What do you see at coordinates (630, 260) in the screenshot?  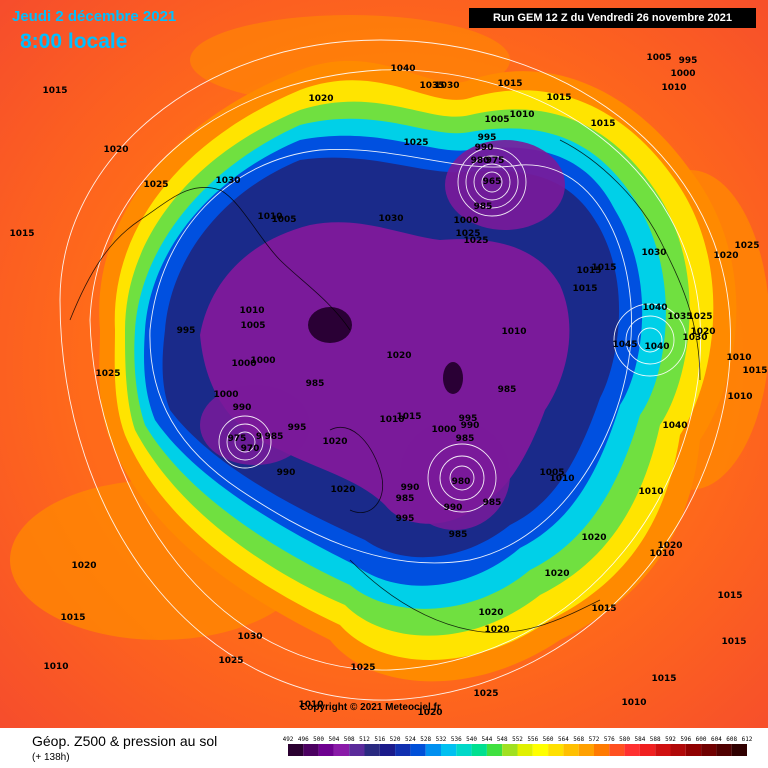 I see `coast-asia` at bounding box center [630, 260].